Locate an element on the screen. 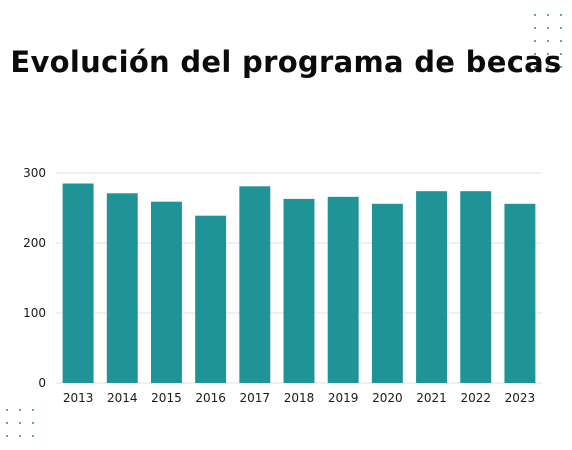 Image resolution: width=572 pixels, height=450 pixels. bar-2018 is located at coordinates (299, 290).